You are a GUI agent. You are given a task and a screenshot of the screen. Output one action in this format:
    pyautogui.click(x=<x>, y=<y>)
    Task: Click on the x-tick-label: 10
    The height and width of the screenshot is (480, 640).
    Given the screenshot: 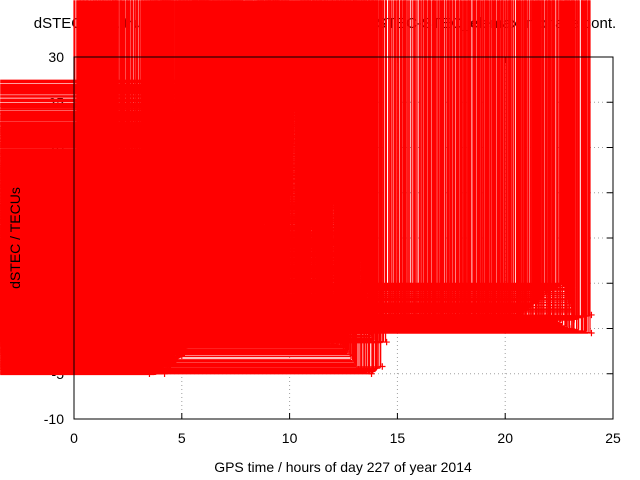 What is the action you would take?
    pyautogui.click(x=290, y=438)
    